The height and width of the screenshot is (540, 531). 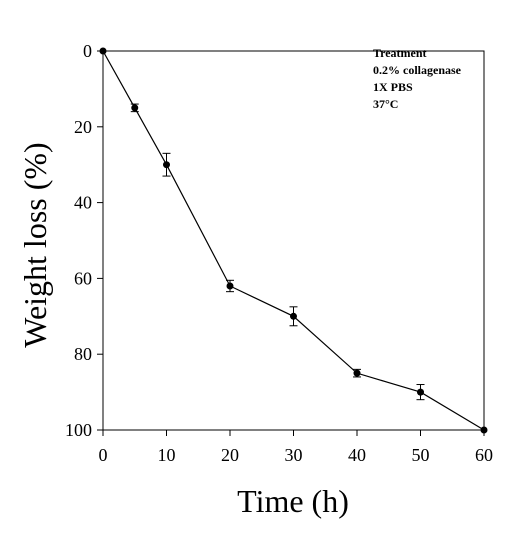 What do you see at coordinates (400, 53) in the screenshot?
I see `legend-line-treatment: Treatment` at bounding box center [400, 53].